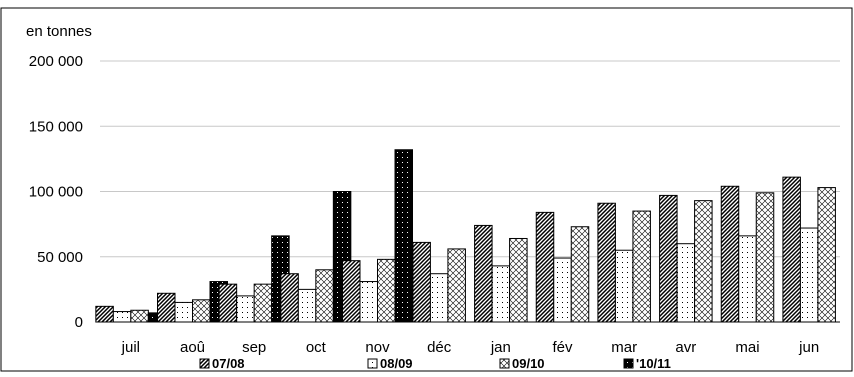  Describe the element at coordinates (500, 347) in the screenshot. I see `x-tick-label: jan` at that location.